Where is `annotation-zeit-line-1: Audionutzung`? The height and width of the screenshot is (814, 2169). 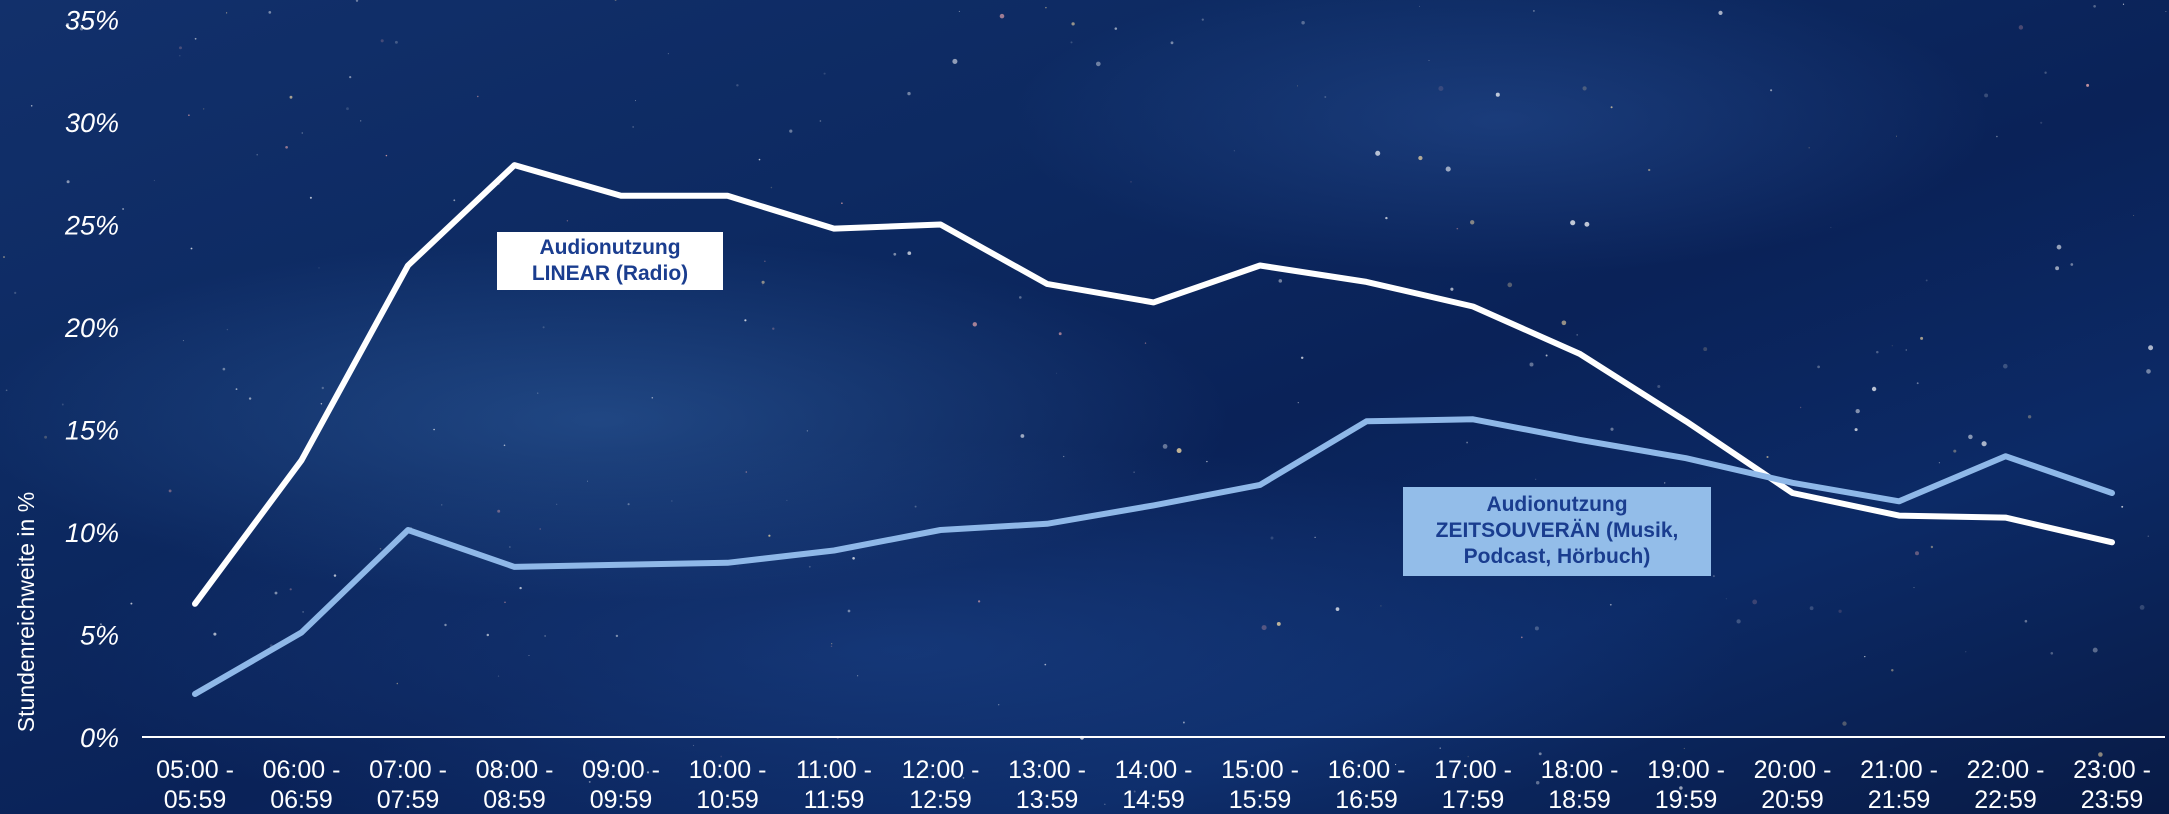
annotation-zeit-line-1: Audionutzung is located at coordinates (1557, 504).